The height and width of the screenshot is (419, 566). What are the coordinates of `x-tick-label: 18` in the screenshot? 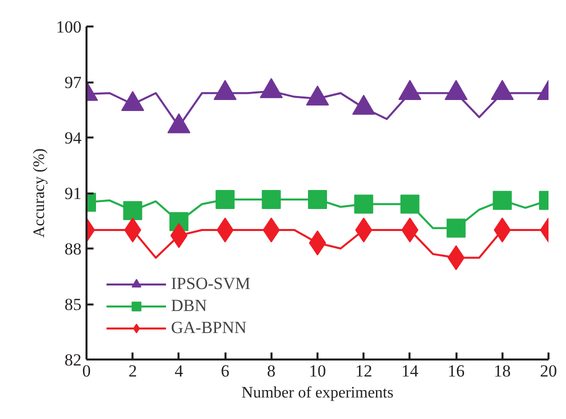 It's located at (502, 371).